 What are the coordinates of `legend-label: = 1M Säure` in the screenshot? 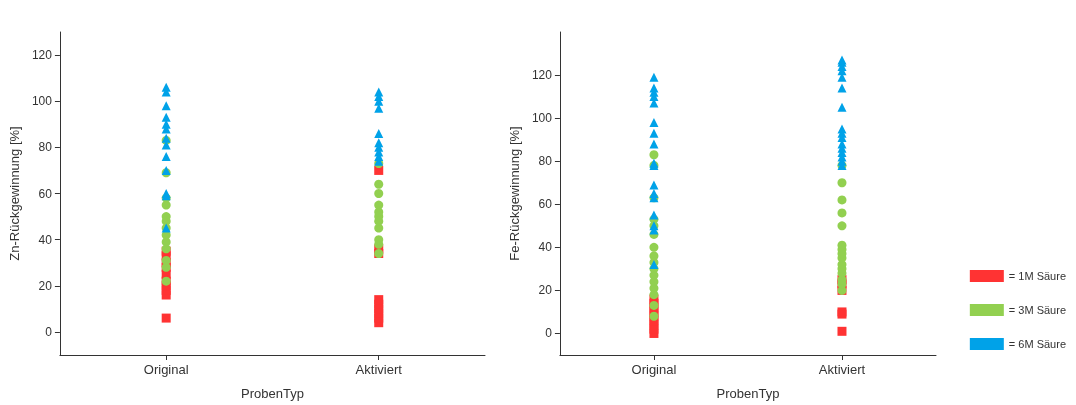 It's located at (1037, 276).